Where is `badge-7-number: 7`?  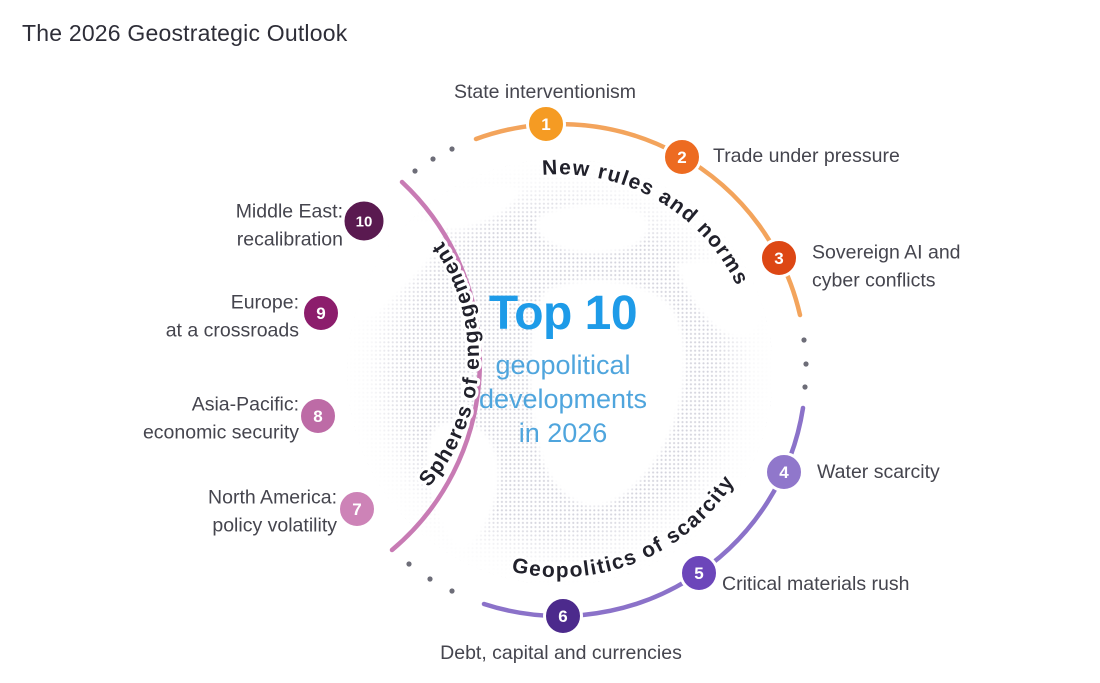
badge-7-number: 7 is located at coordinates (356, 509).